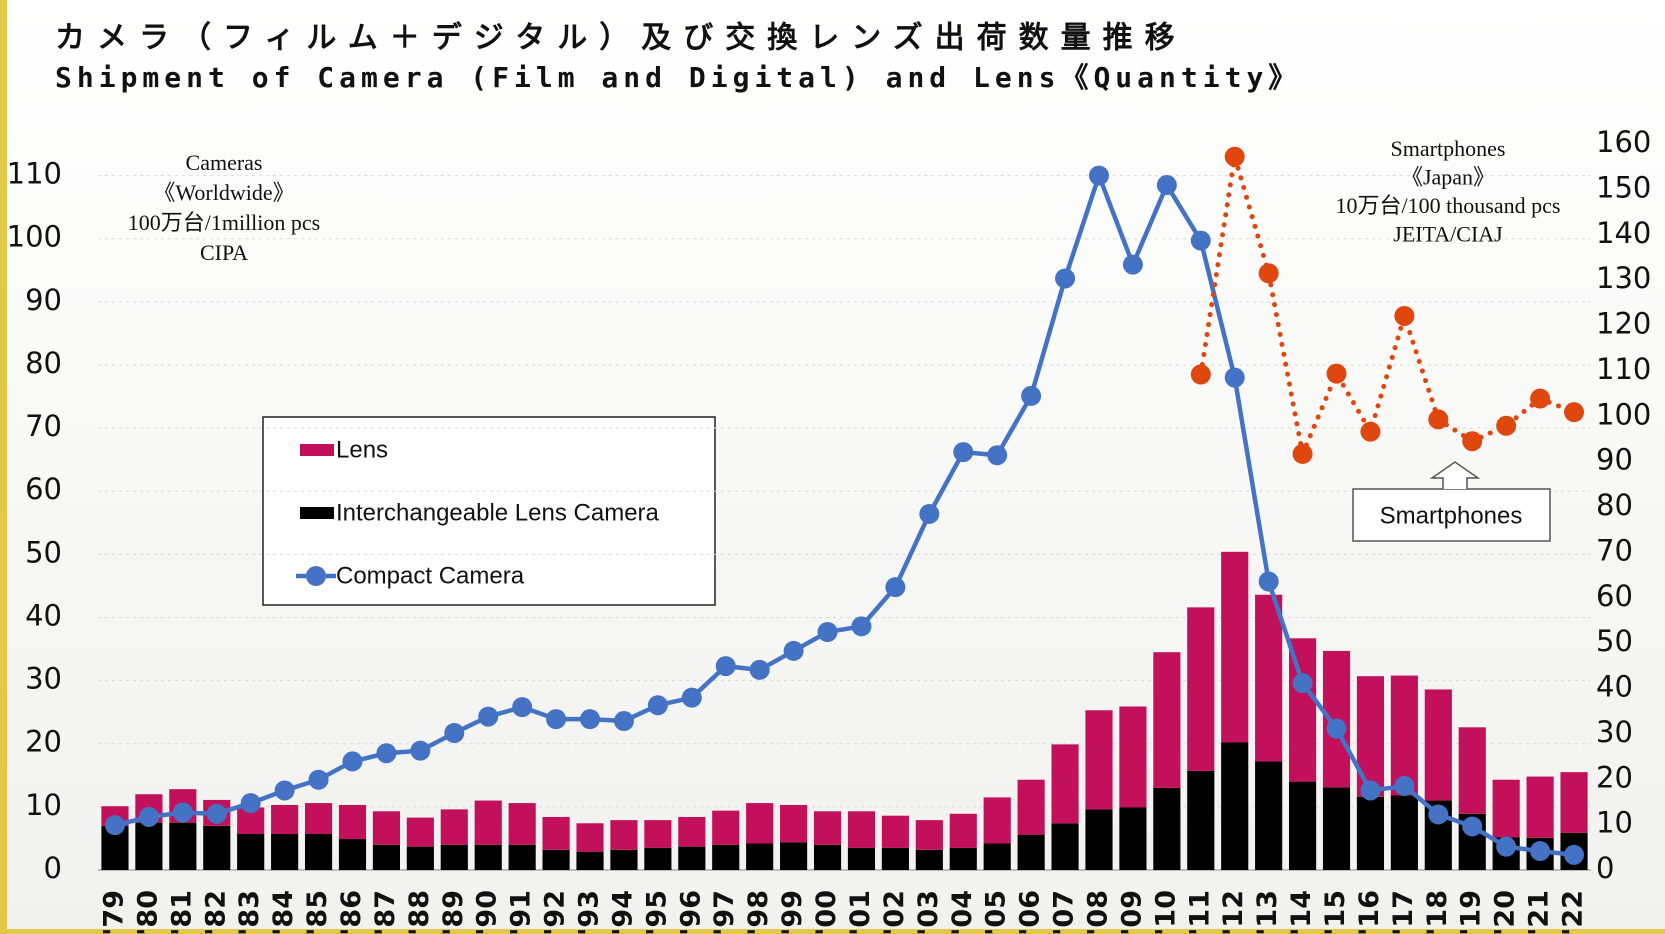  What do you see at coordinates (1369, 912) in the screenshot?
I see `x-tick-label: '16` at bounding box center [1369, 912].